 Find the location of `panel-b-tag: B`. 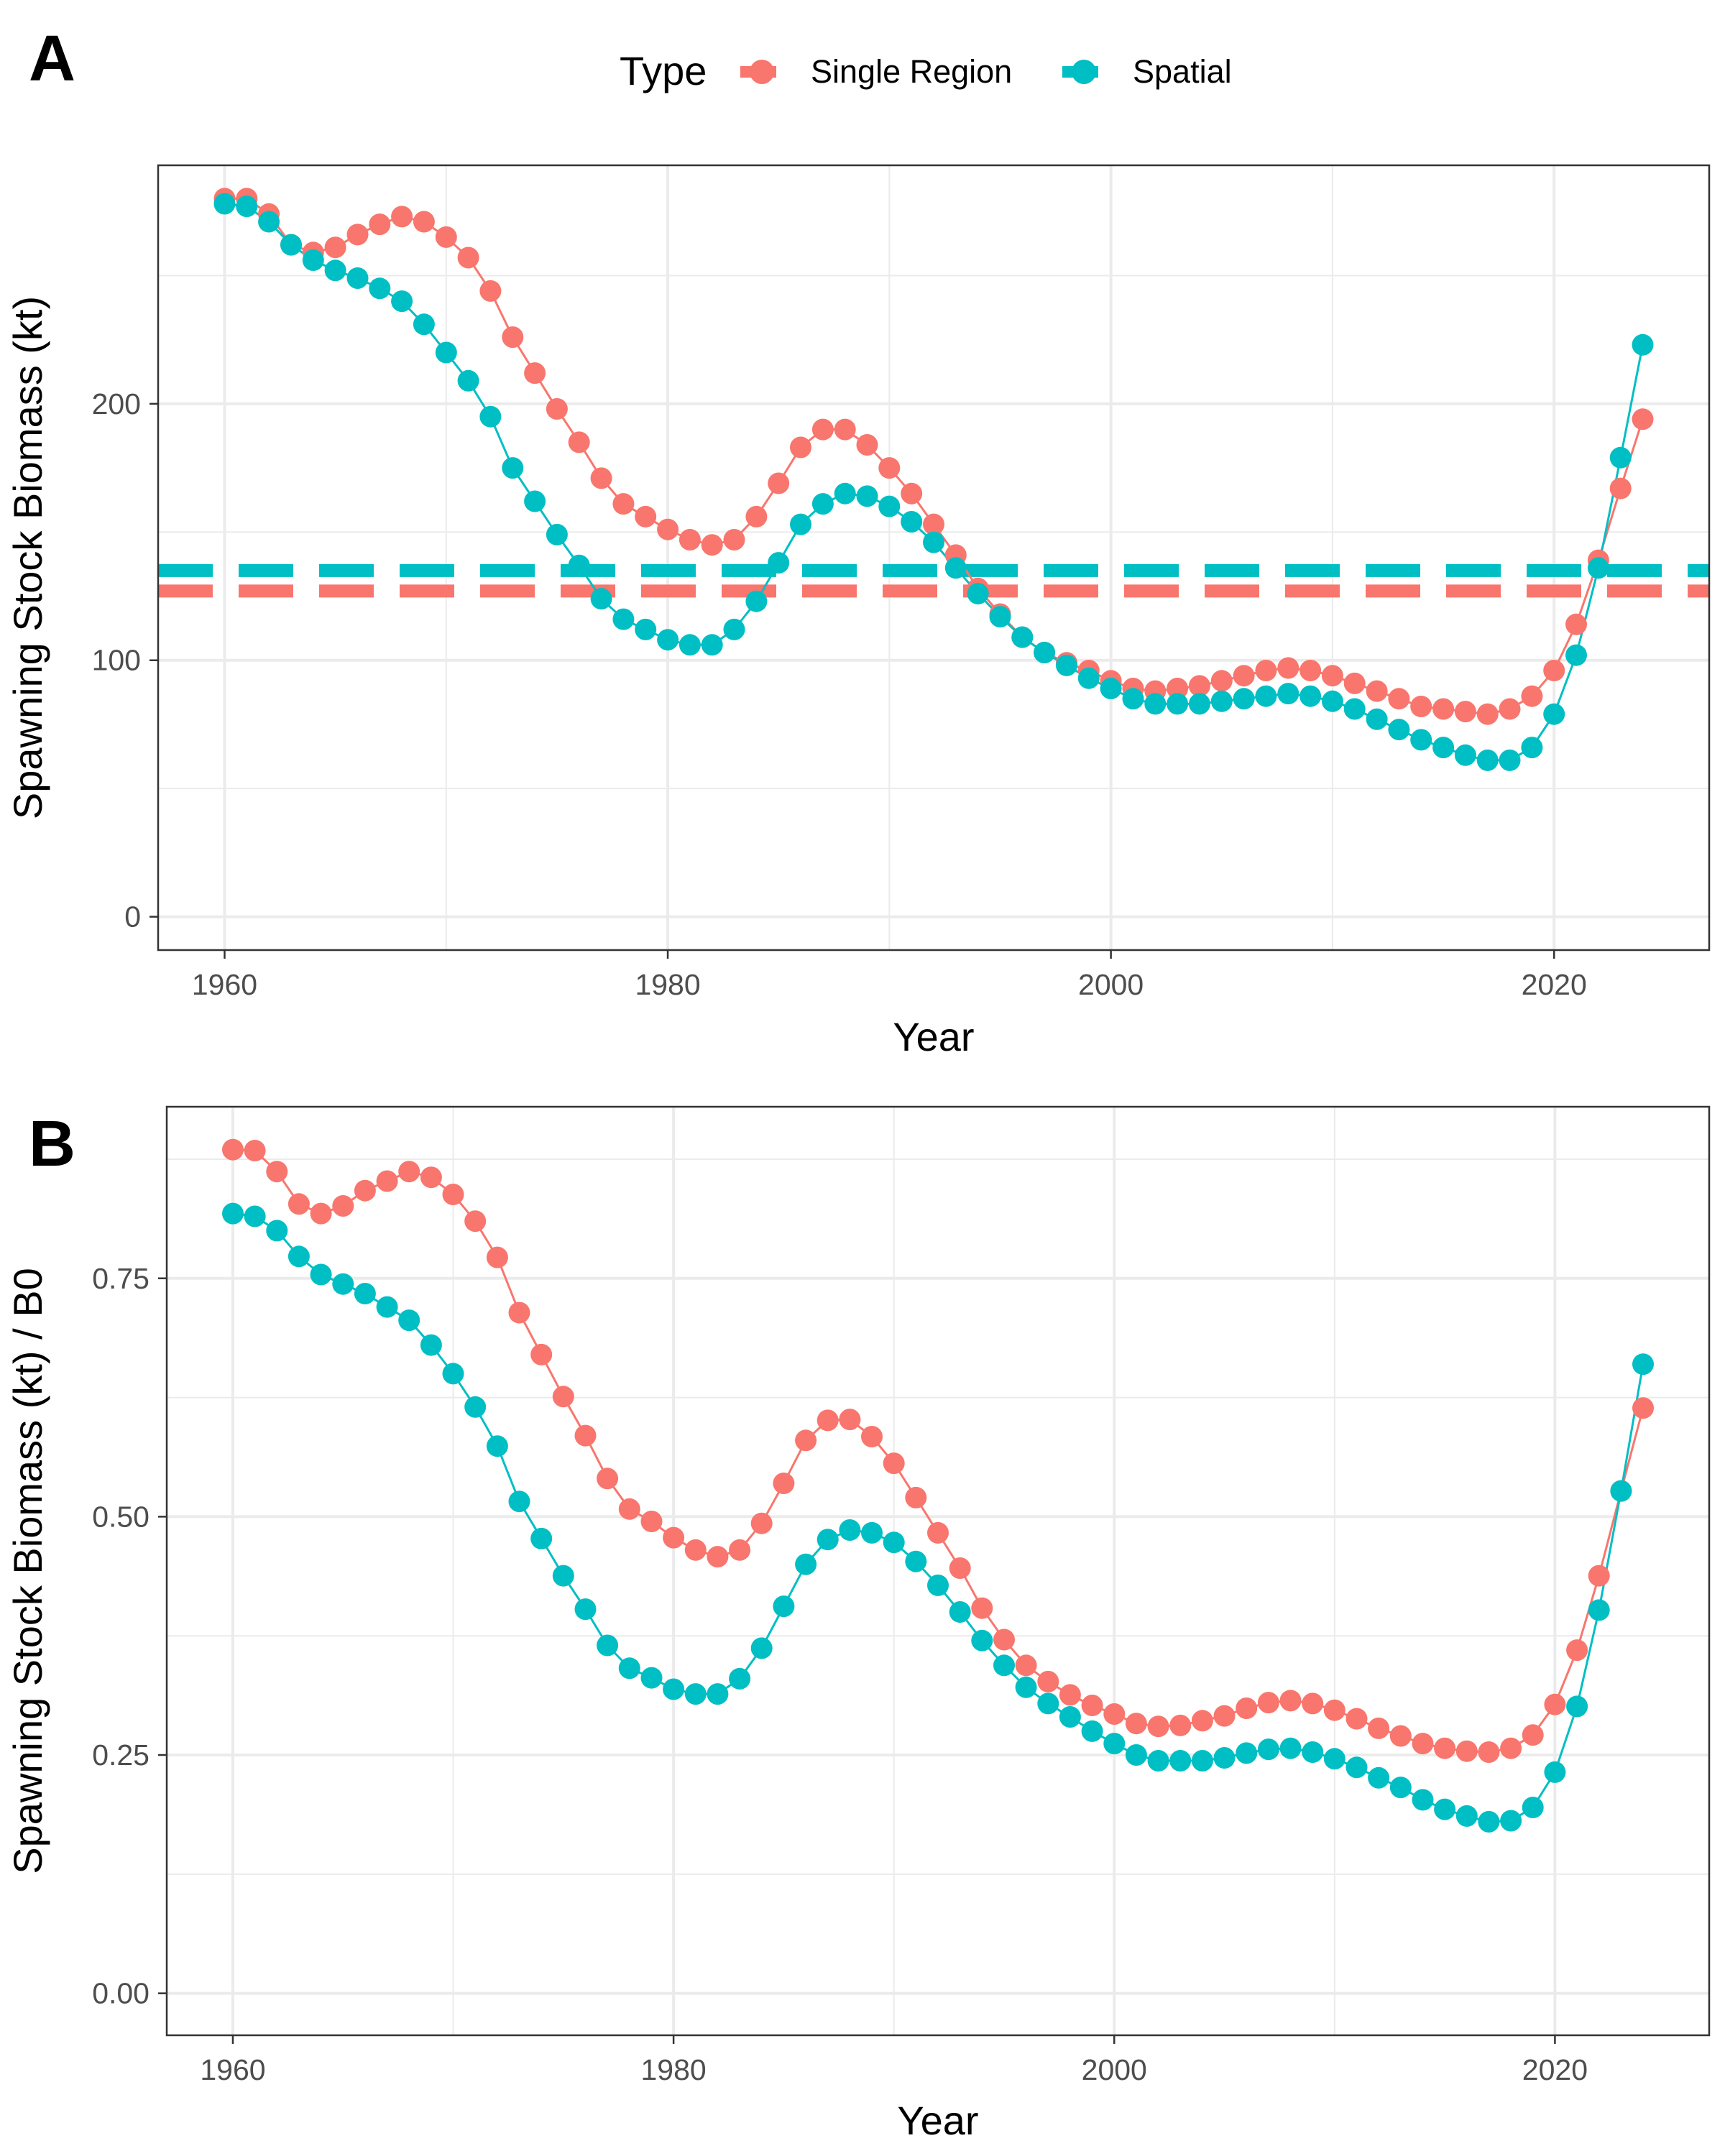

panel-b-tag: B is located at coordinates (52, 1144).